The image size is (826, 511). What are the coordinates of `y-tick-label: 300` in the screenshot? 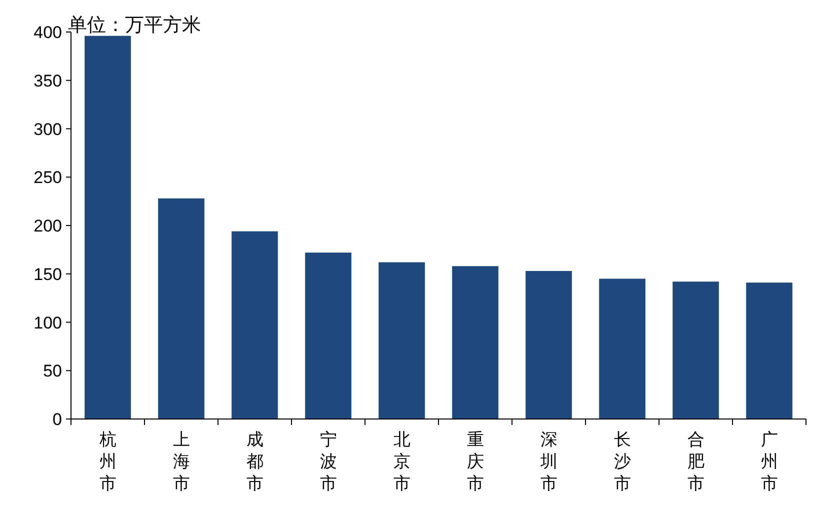 It's located at (48, 129).